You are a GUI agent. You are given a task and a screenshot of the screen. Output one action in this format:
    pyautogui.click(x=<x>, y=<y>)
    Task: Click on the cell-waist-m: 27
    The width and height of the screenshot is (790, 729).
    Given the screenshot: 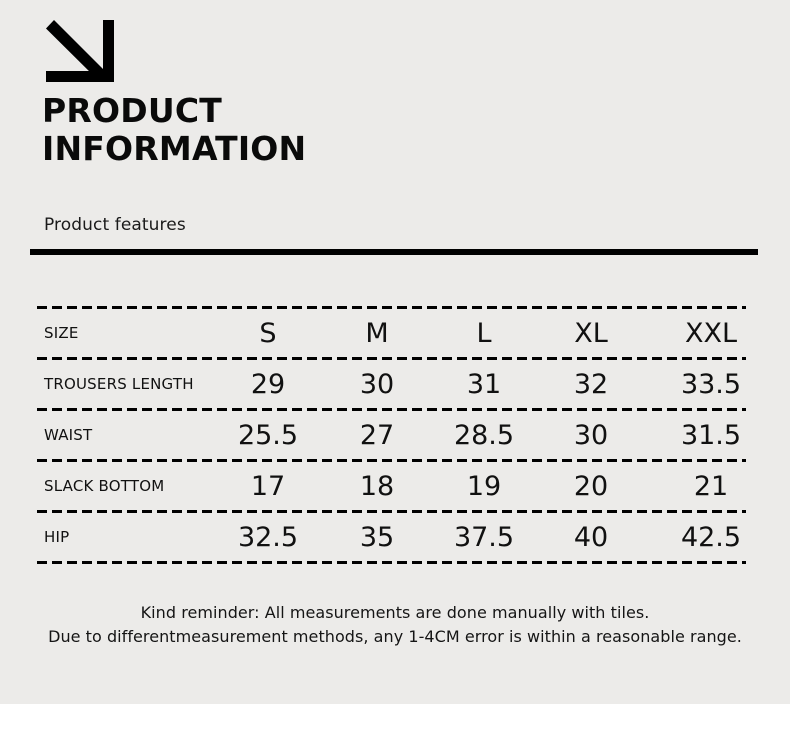 What is the action you would take?
    pyautogui.click(x=377, y=435)
    